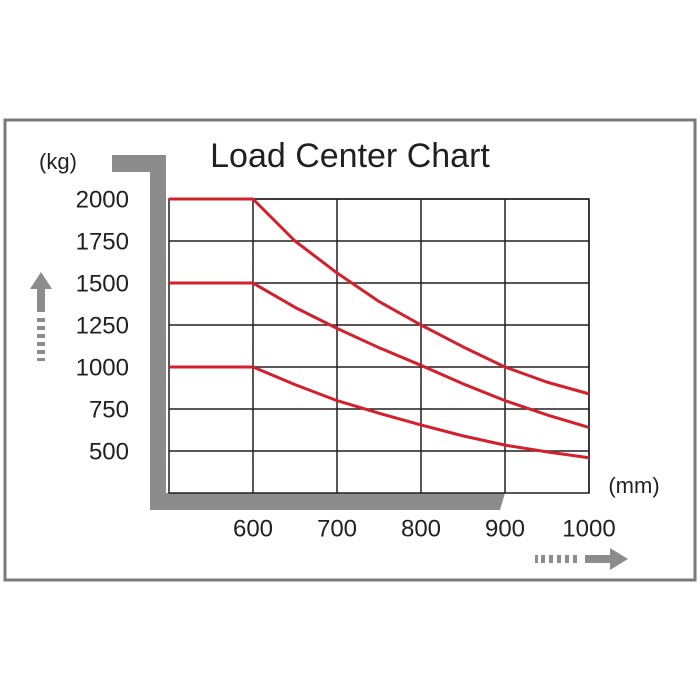 Image resolution: width=700 pixels, height=700 pixels. Describe the element at coordinates (556, 559) in the screenshot. I see `x-arrow-dashes` at that location.